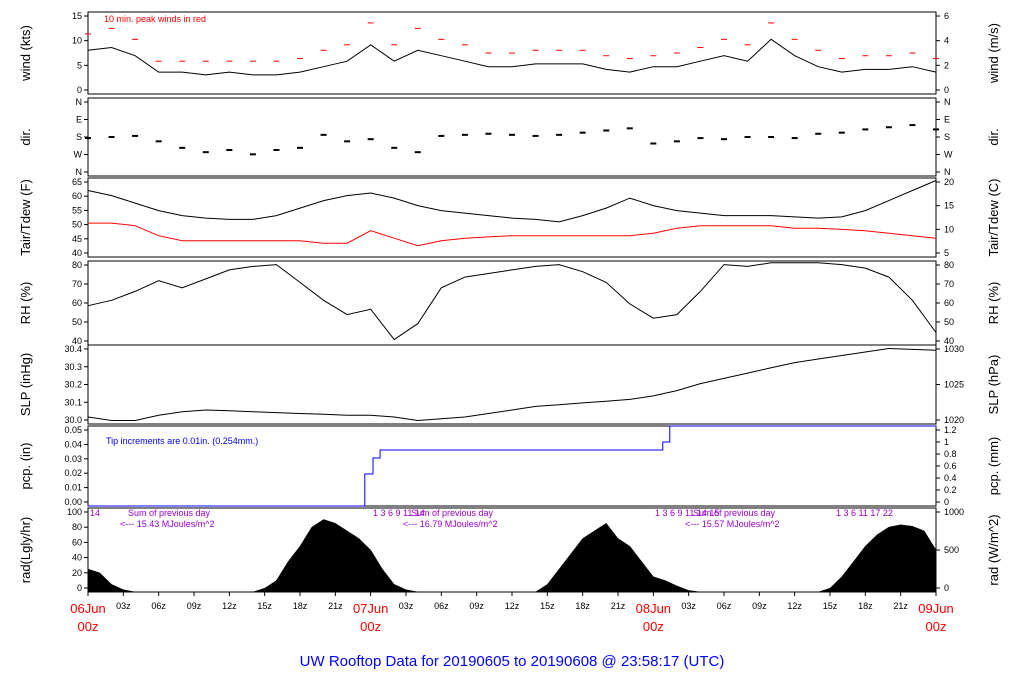 Image resolution: width=1024 pixels, height=700 pixels. I want to click on x-day-date: 09Jun, so click(935, 608).